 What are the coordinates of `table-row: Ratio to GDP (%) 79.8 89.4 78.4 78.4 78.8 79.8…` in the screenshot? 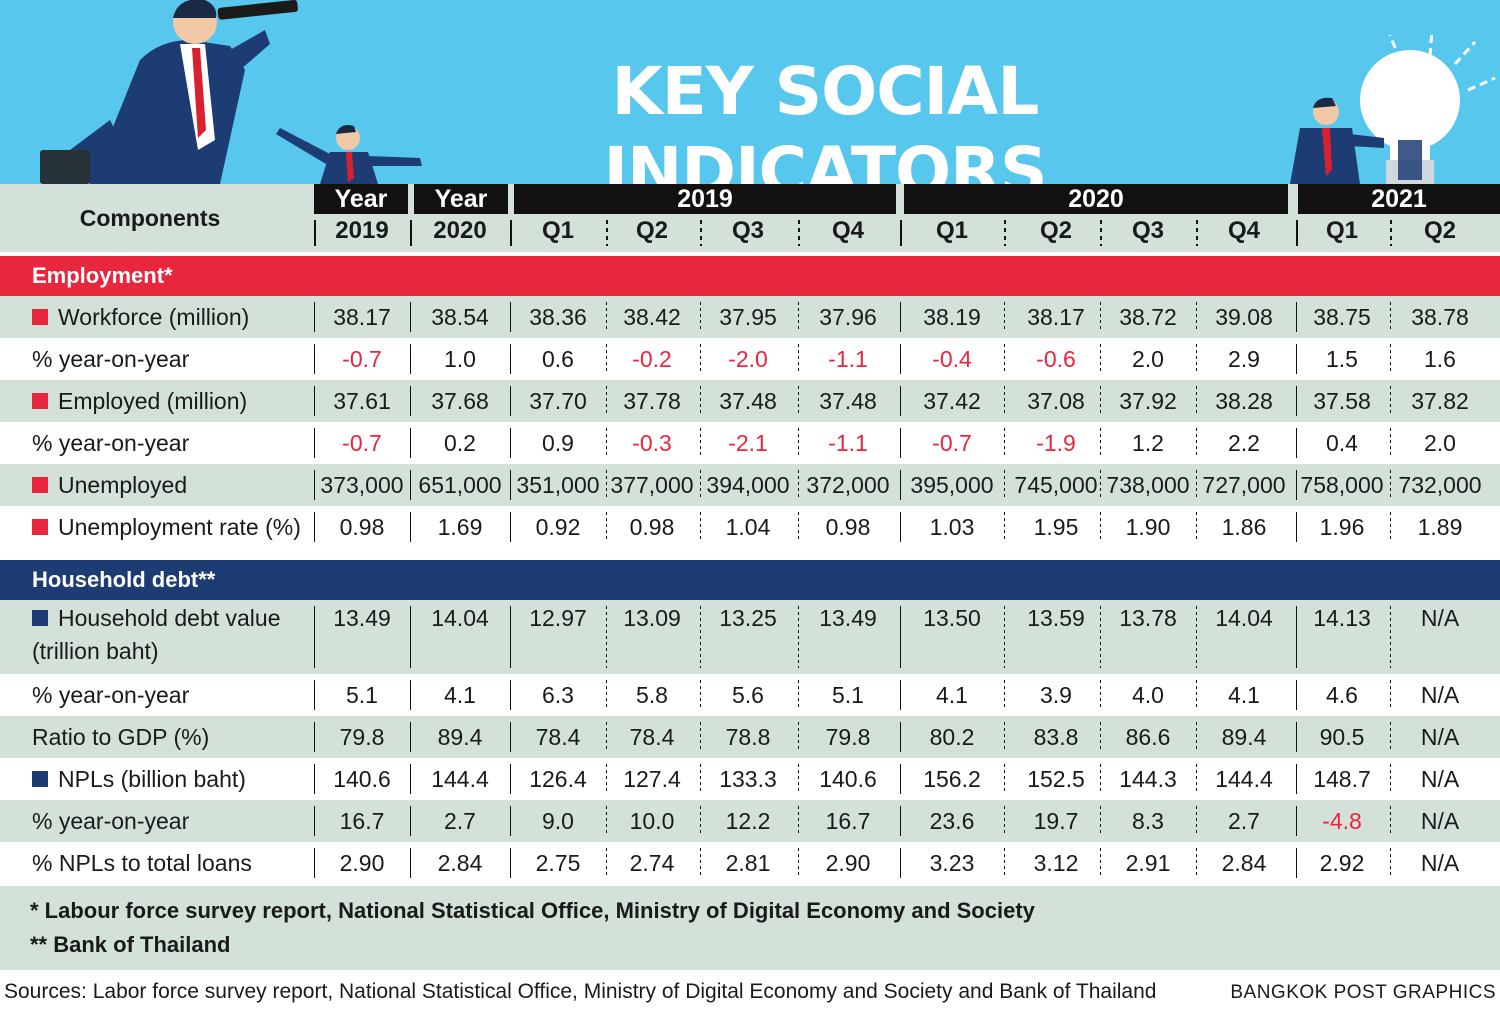 It's located at (750, 737).